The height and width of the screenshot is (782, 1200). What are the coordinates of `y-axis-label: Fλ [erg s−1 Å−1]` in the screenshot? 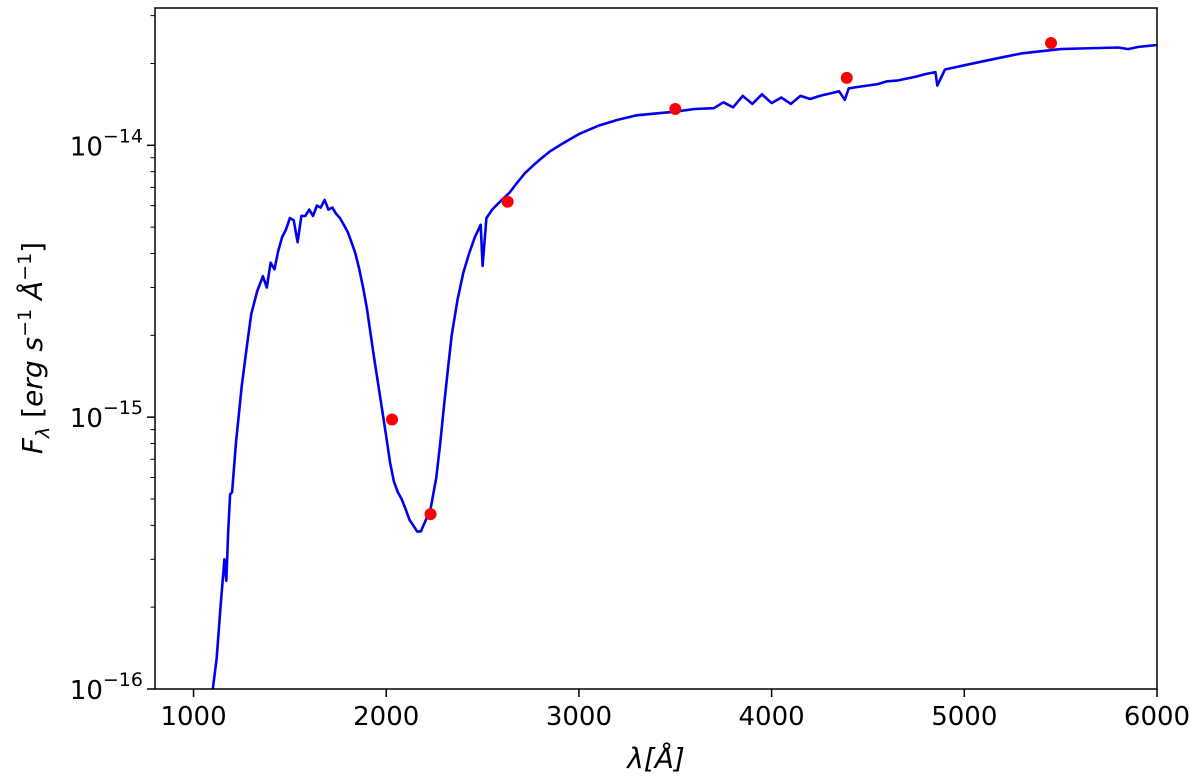 It's located at (34, 348).